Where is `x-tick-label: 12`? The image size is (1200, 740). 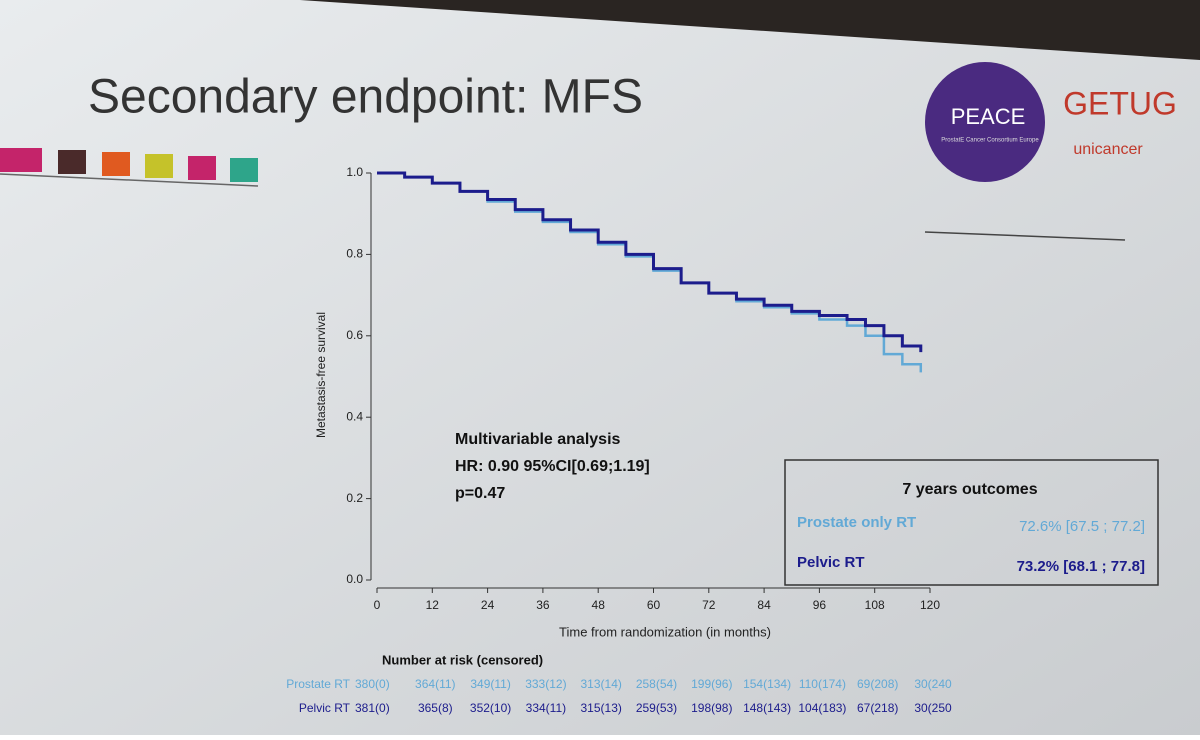 x-tick-label: 12 is located at coordinates (433, 605).